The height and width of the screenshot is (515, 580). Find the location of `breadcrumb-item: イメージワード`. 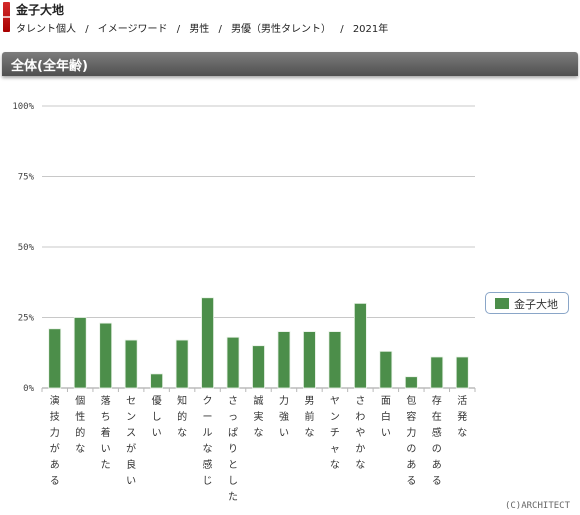

breadcrumb-item: イメージワード is located at coordinates (132, 29).